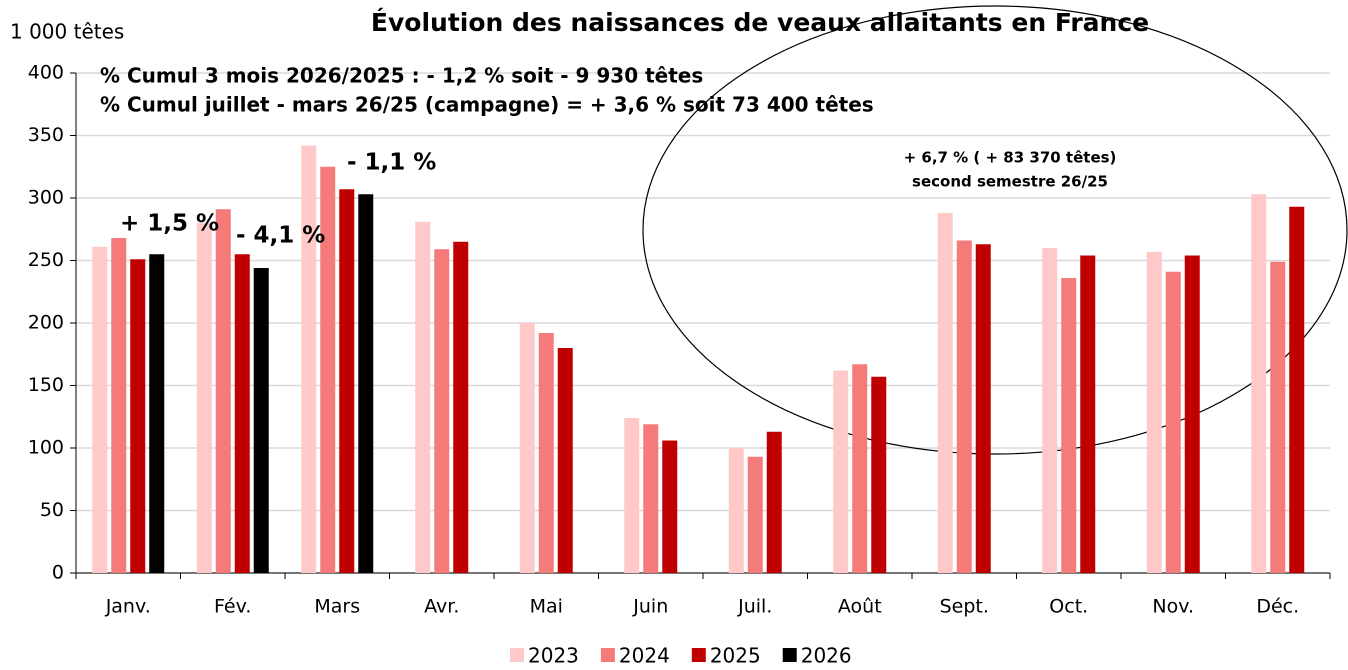  What do you see at coordinates (391, 163) in the screenshot?
I see `annotation: - 1,1 %` at bounding box center [391, 163].